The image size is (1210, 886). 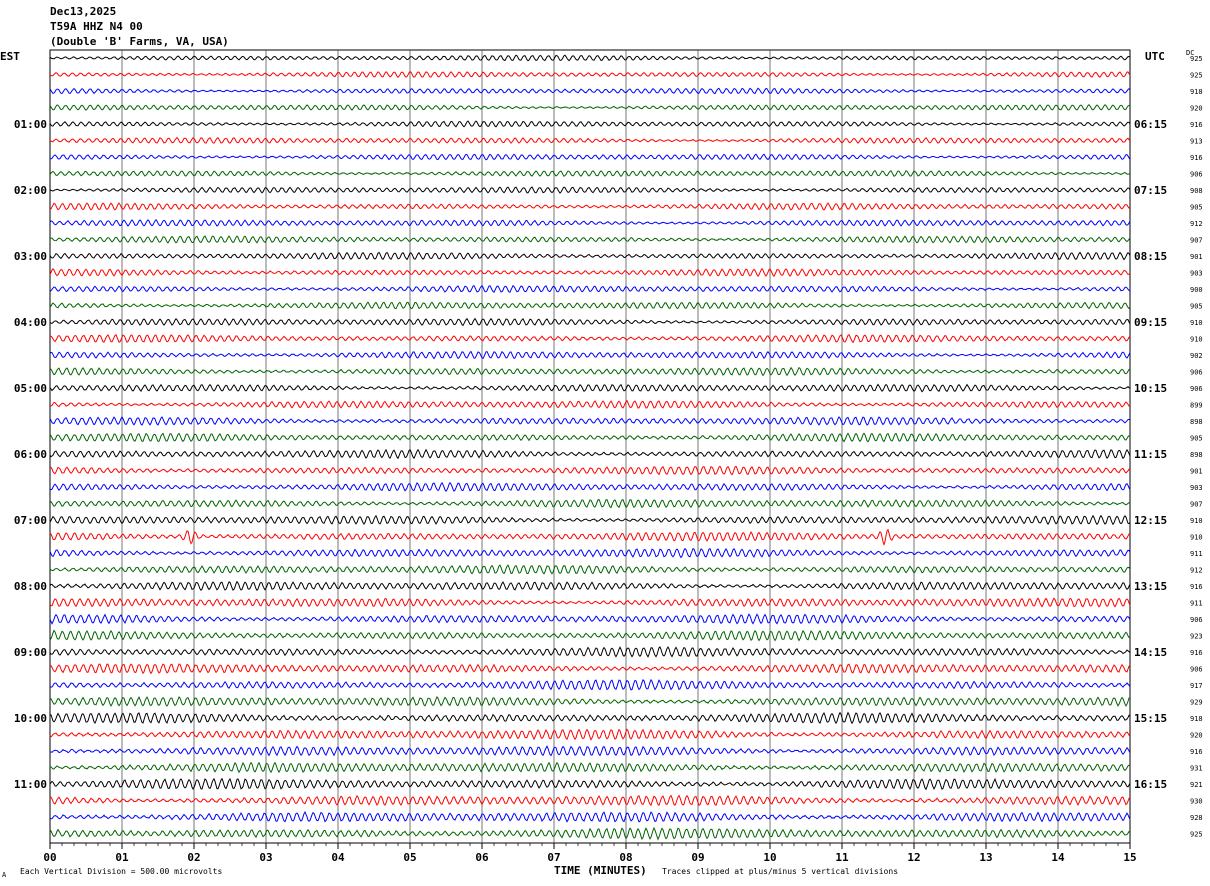 What do you see at coordinates (4, 875) in the screenshot?
I see `corner-mark: A` at bounding box center [4, 875].